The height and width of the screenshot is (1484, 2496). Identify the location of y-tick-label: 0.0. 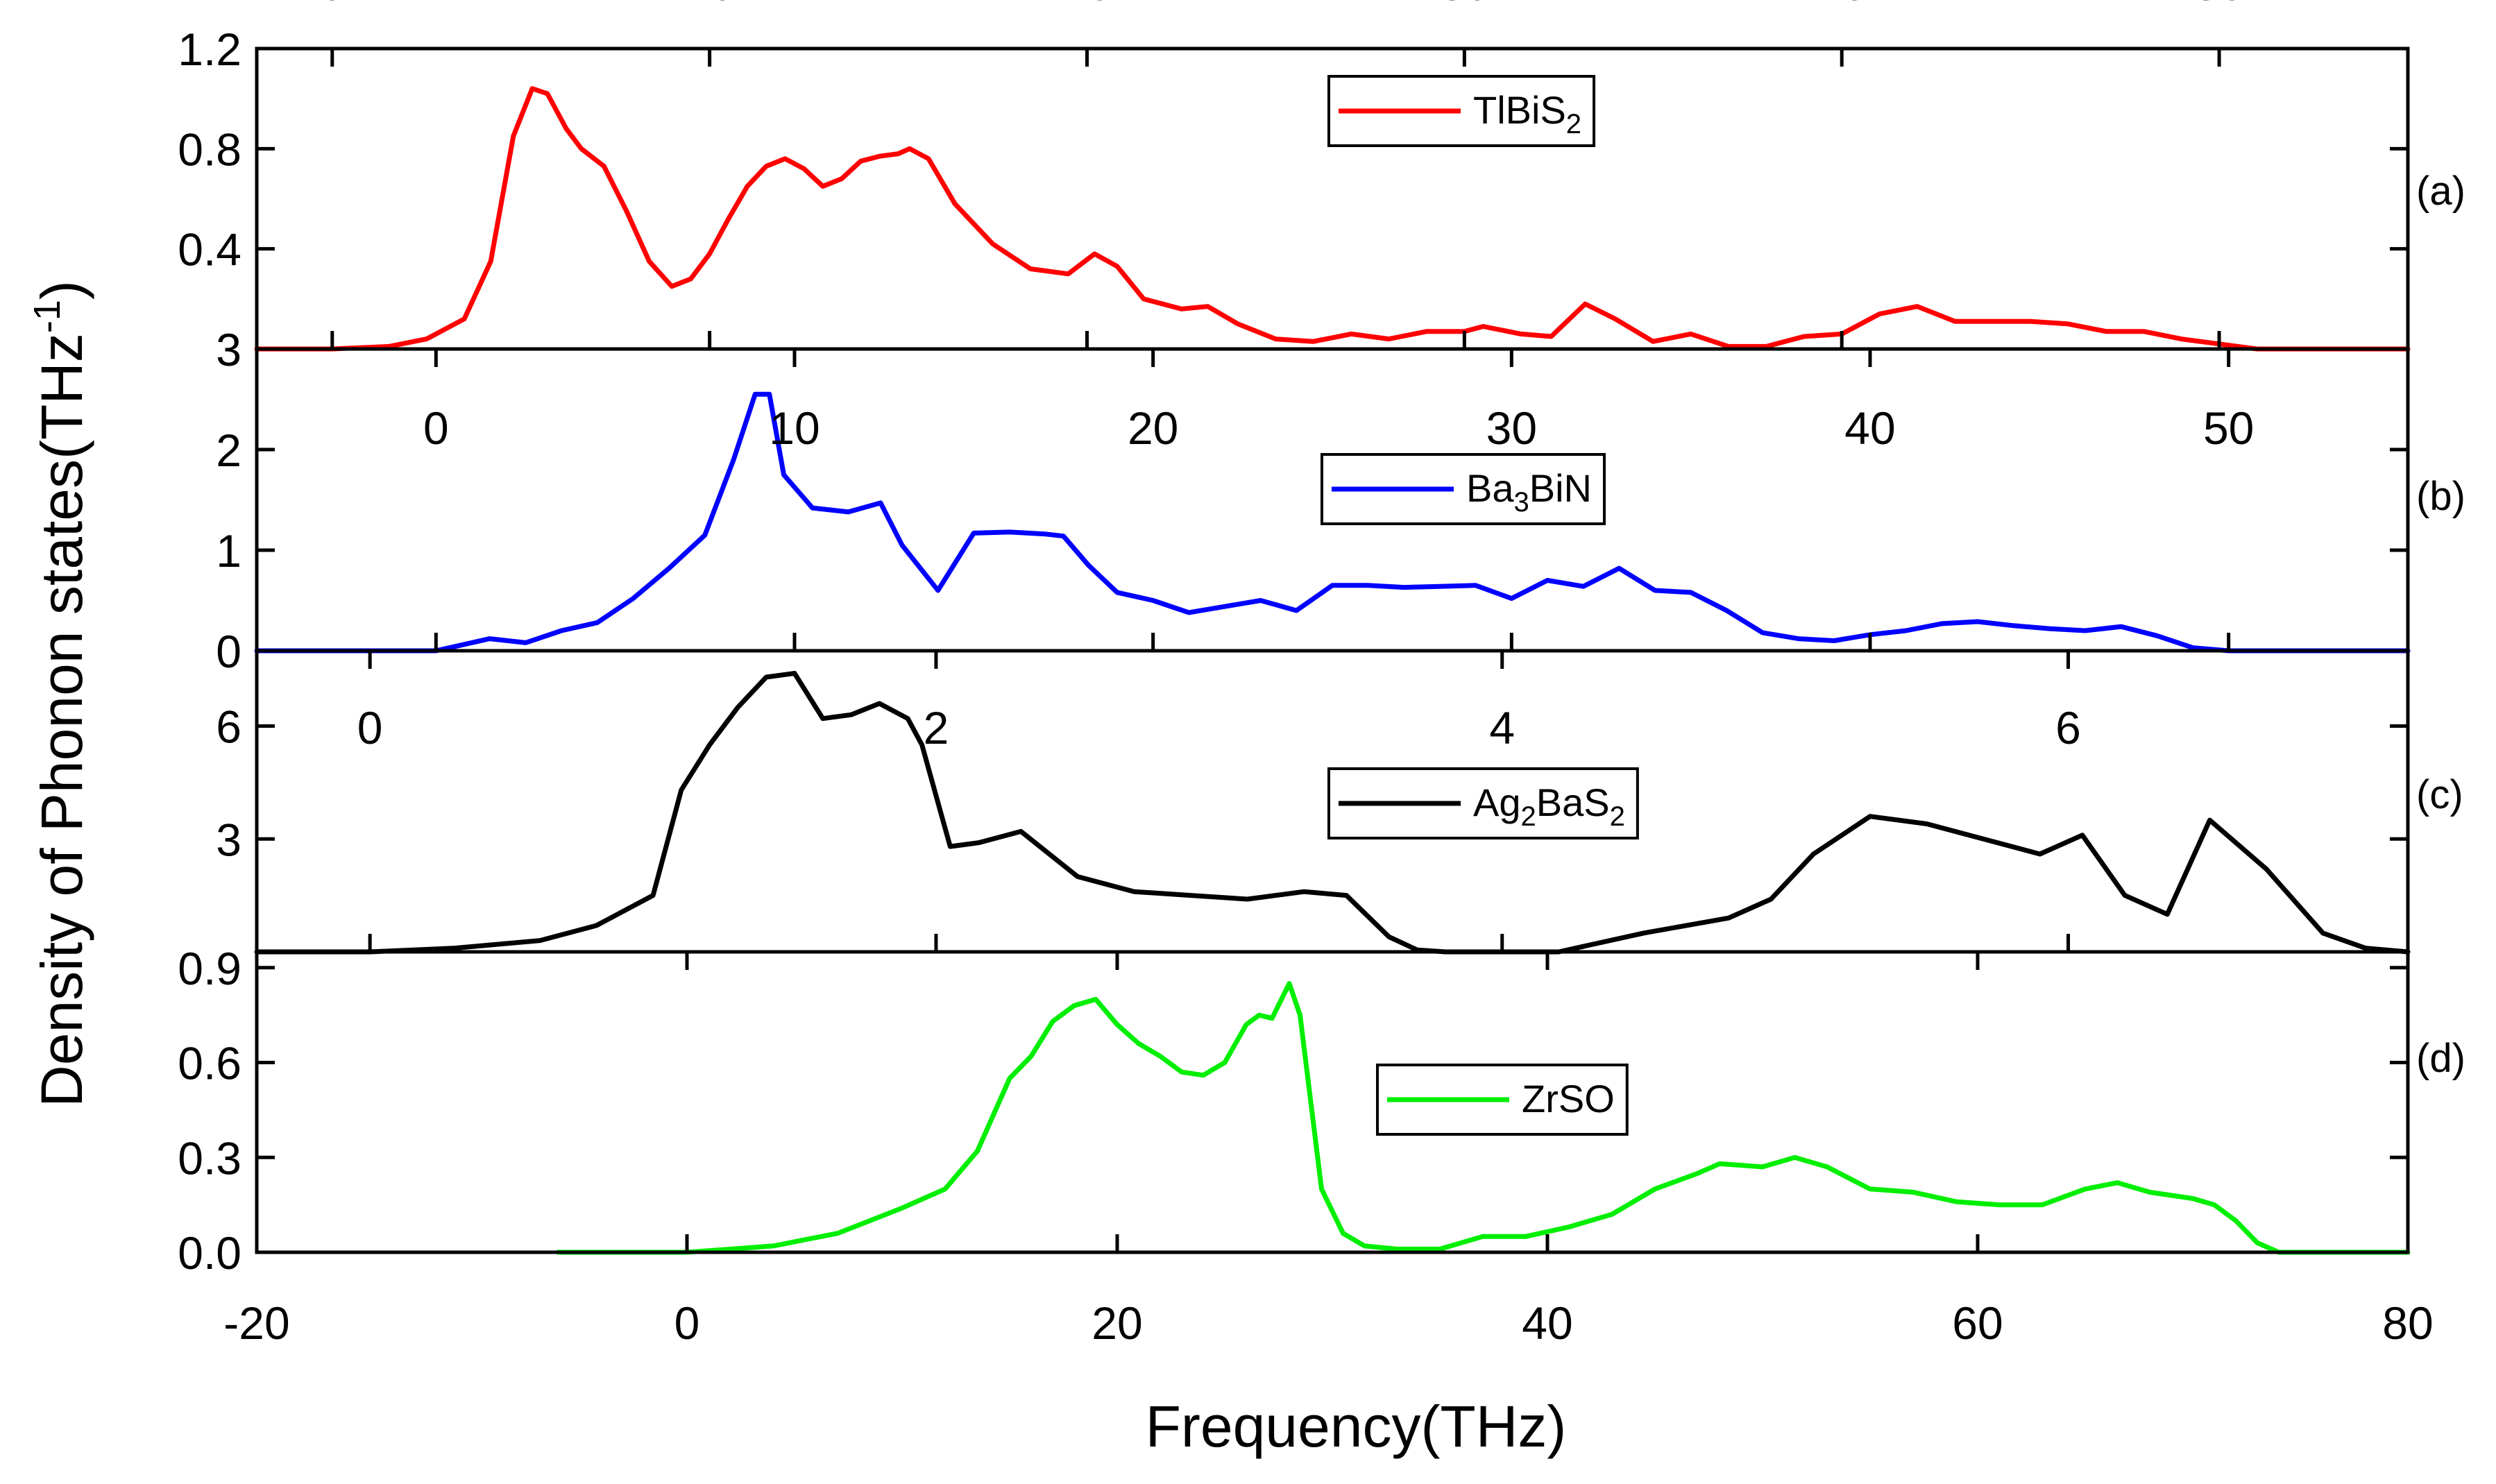
(209, 1253).